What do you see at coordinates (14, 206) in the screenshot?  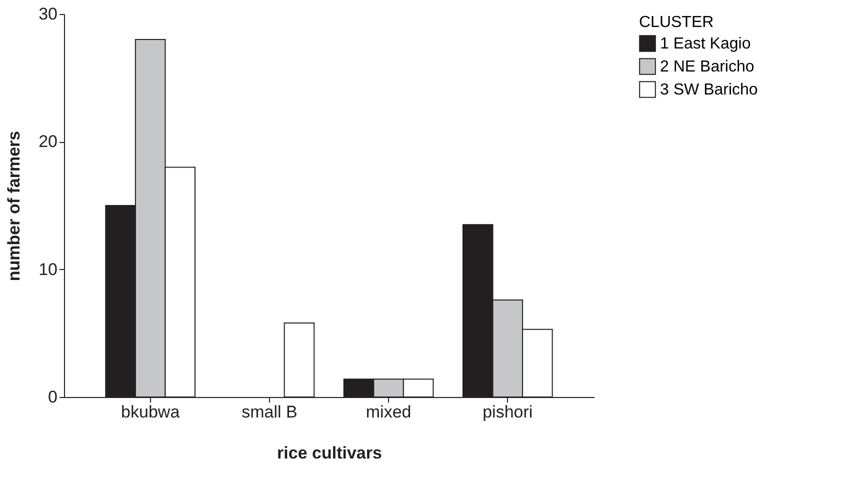 I see `y-axis-title: number of farmers` at bounding box center [14, 206].